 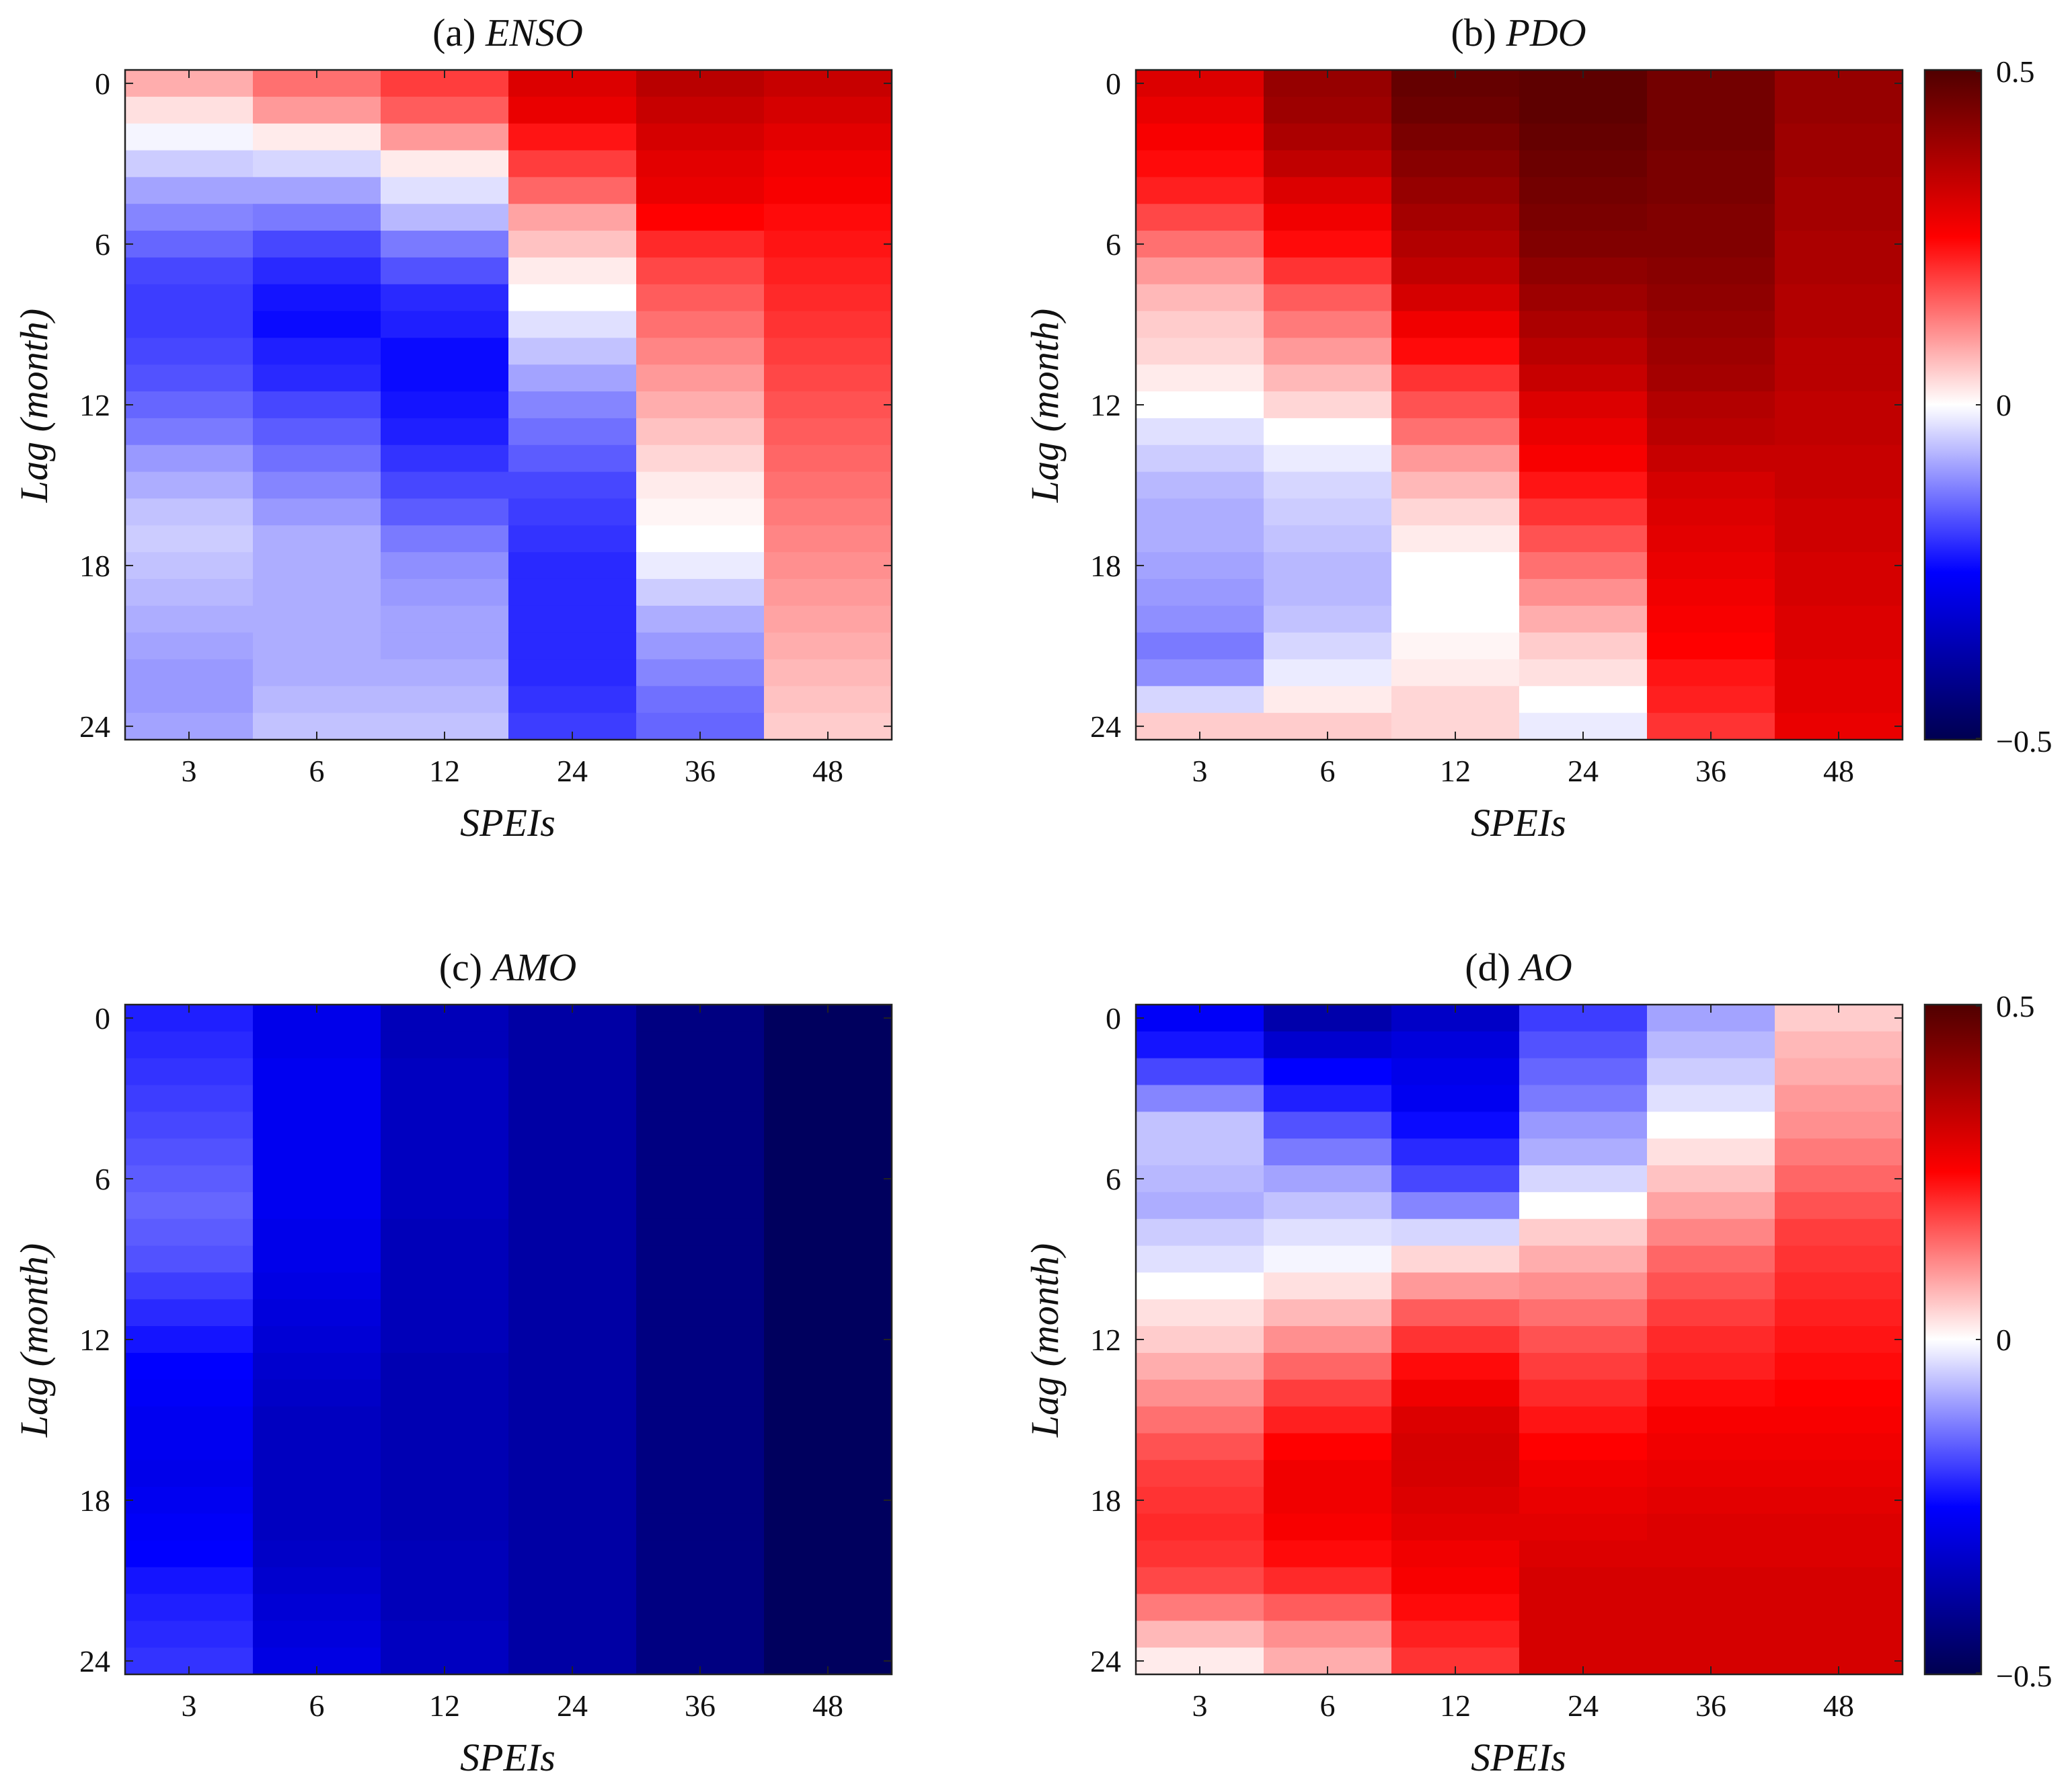 I want to click on panel-c-heatmap, so click(x=508, y=1340).